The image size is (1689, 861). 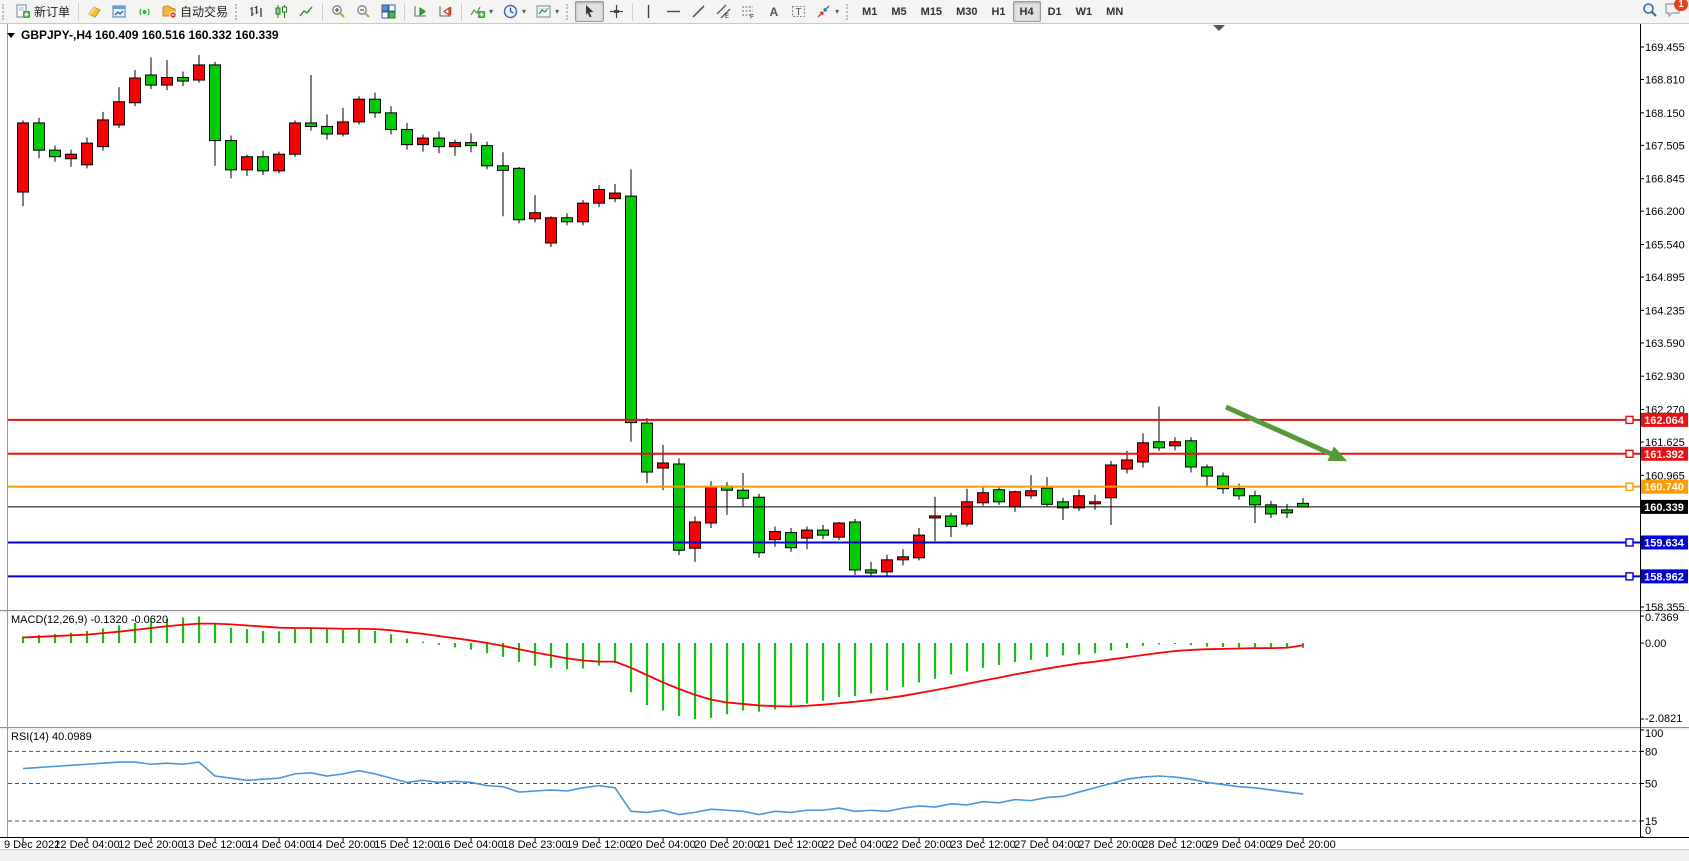 What do you see at coordinates (1337, 454) in the screenshot?
I see `trend-arrow-head` at bounding box center [1337, 454].